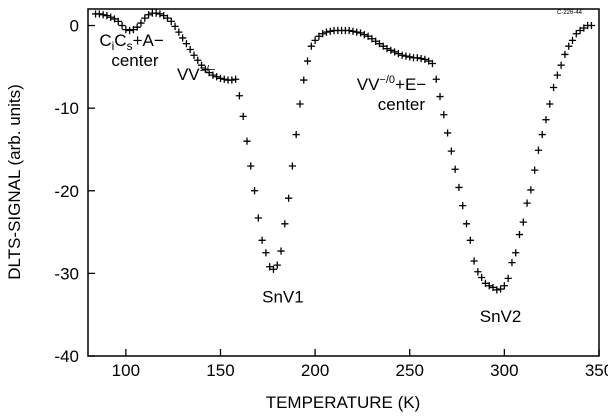  What do you see at coordinates (105, 40) in the screenshot?
I see `annotation-cics-c1: C` at bounding box center [105, 40].